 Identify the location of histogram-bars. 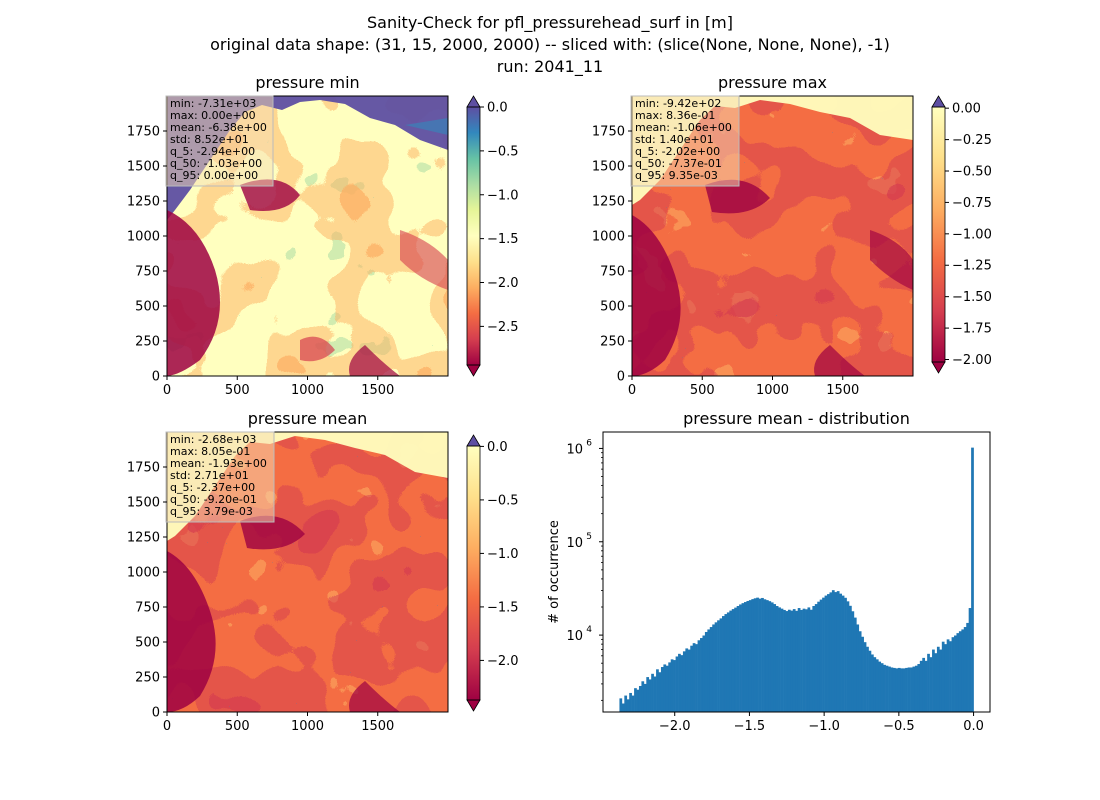
(796, 579).